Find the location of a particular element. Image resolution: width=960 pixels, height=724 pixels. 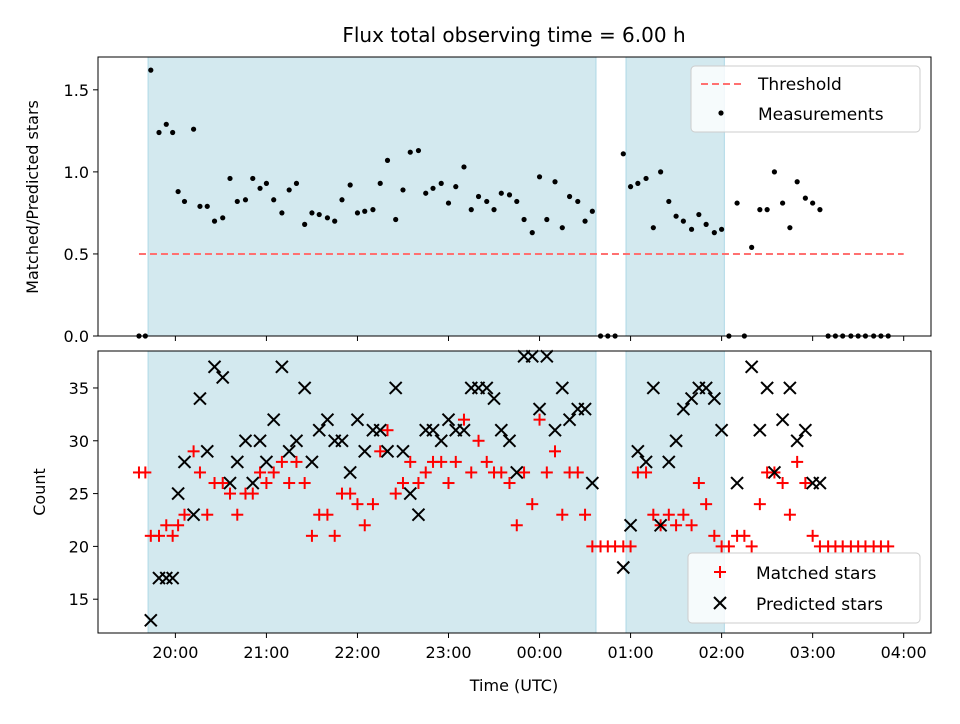

x-tick-label: 00:00 is located at coordinates (539, 652).